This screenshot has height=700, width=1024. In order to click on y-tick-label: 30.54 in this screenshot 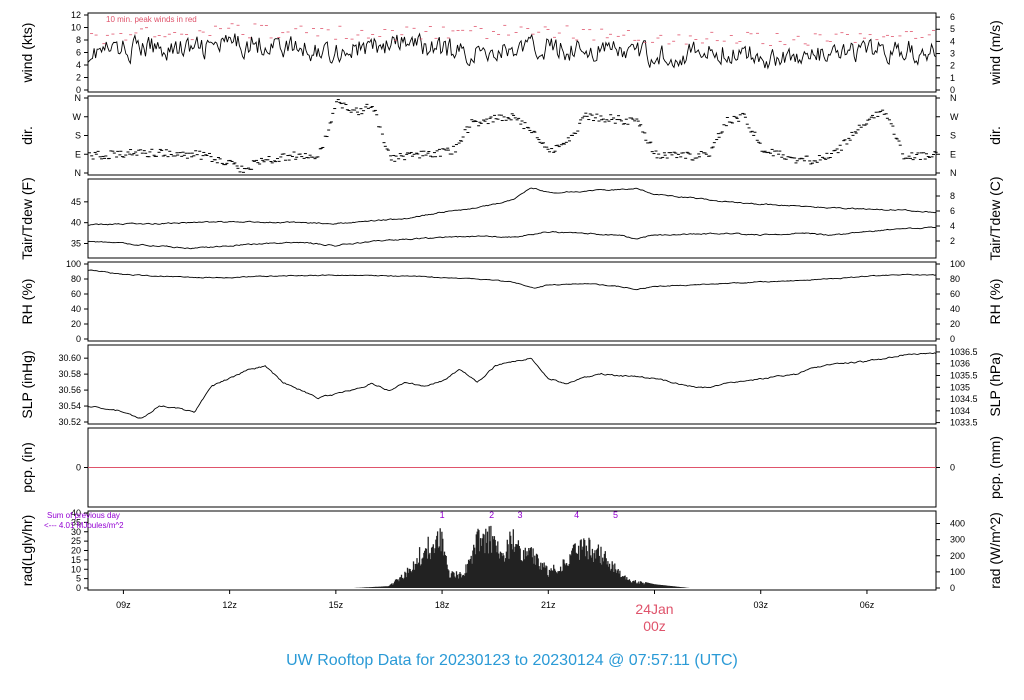, I will do `click(69, 406)`.